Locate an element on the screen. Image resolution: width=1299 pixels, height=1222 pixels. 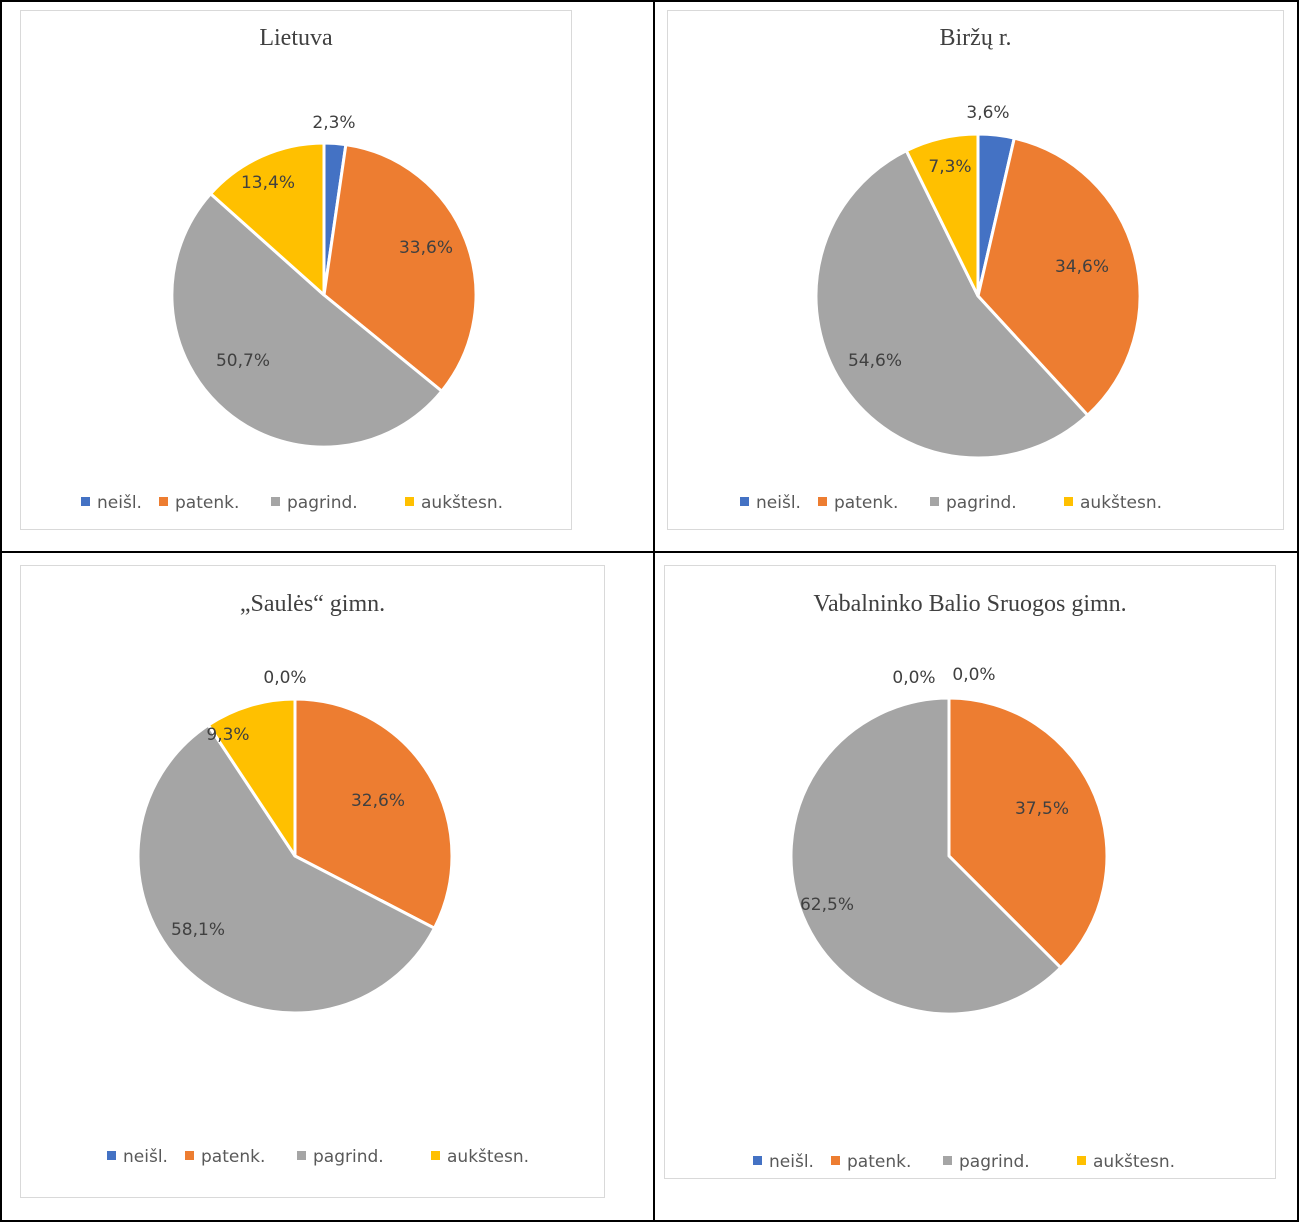
grid-line-top is located at coordinates (649, 1).